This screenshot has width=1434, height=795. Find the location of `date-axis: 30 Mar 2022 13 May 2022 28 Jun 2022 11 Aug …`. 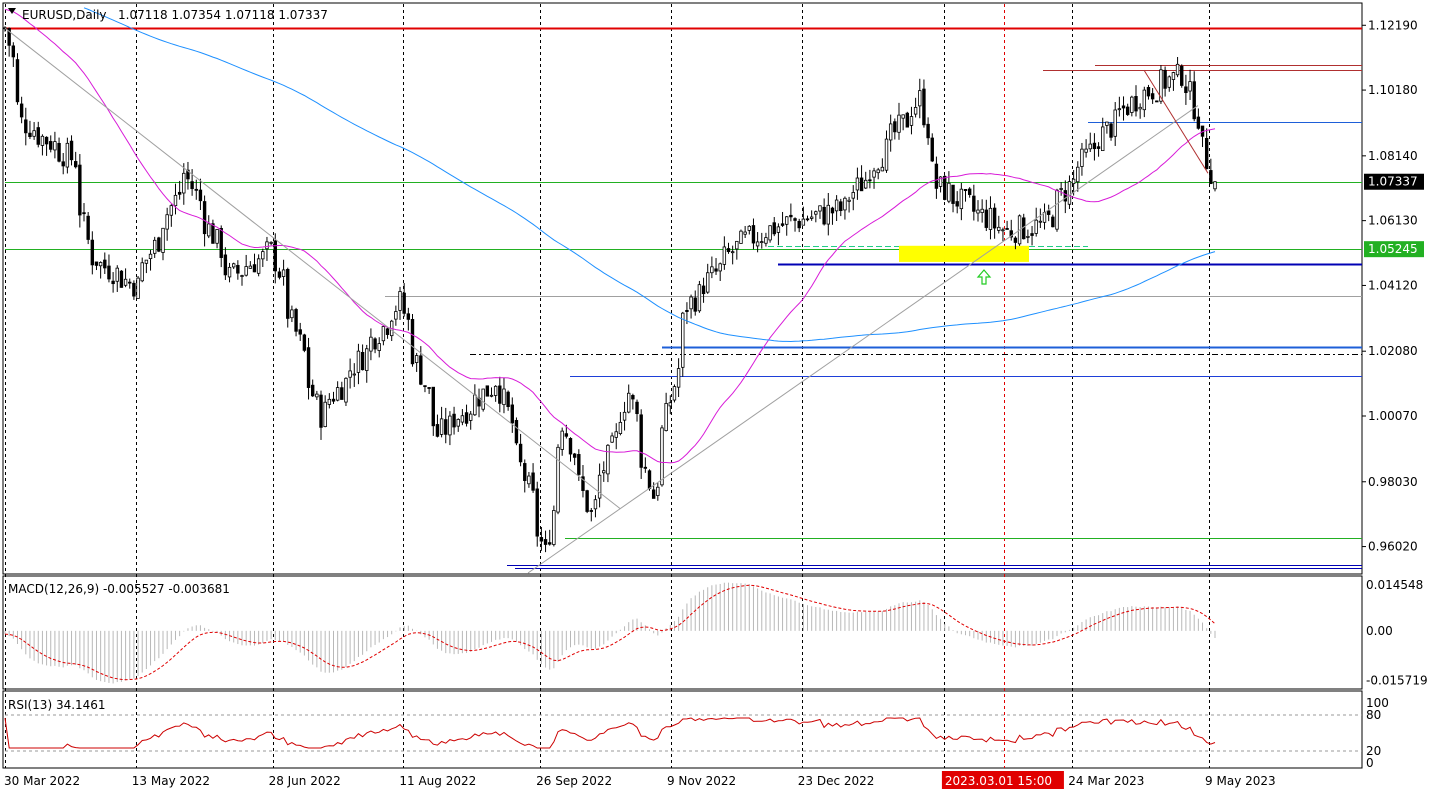

date-axis: 30 Mar 2022 13 May 2022 28 Jun 2022 11 Aug … is located at coordinates (640, 780).